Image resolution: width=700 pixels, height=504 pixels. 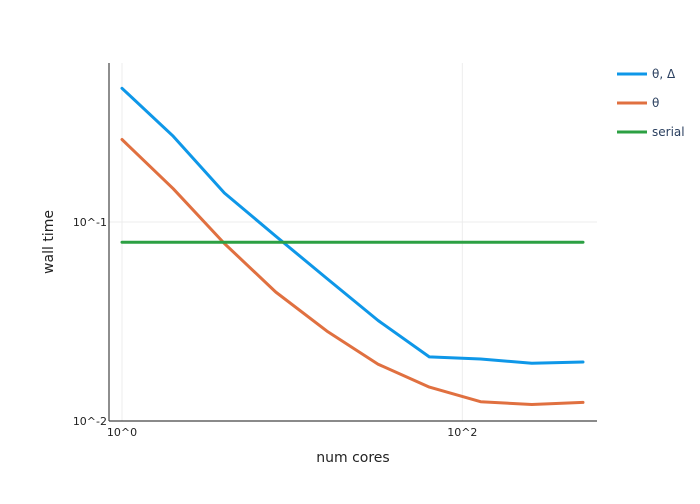 What do you see at coordinates (462, 432) in the screenshot?
I see `x-tick-label: 10^2` at bounding box center [462, 432].